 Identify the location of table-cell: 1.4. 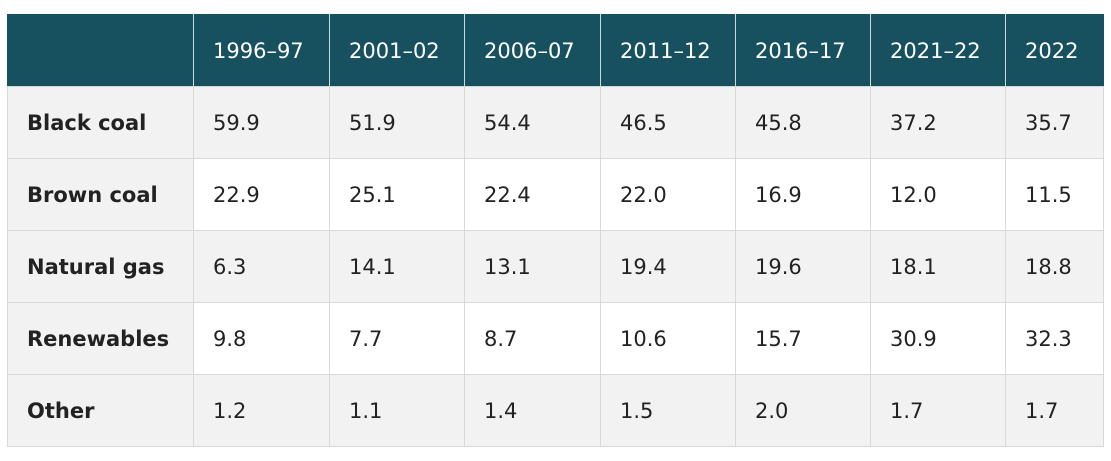
(532, 410).